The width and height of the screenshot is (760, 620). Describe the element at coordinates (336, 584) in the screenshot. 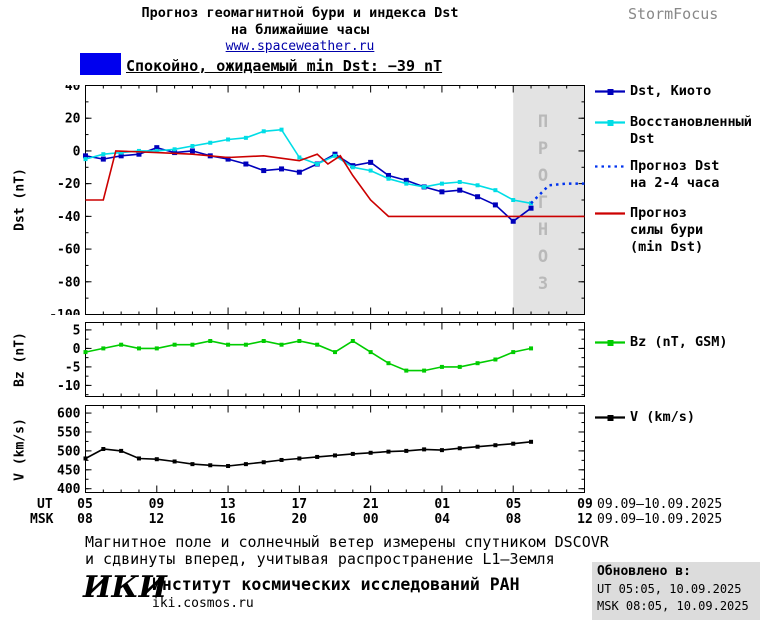

I see `institute-name: Институт космических исследований РАН` at that location.